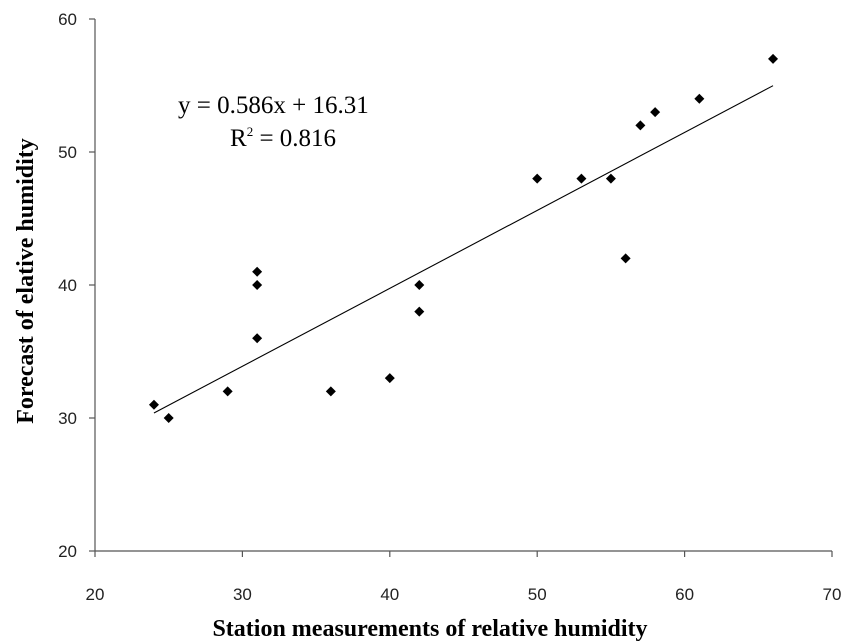  What do you see at coordinates (389, 594) in the screenshot?
I see `x-tick-label: 40` at bounding box center [389, 594].